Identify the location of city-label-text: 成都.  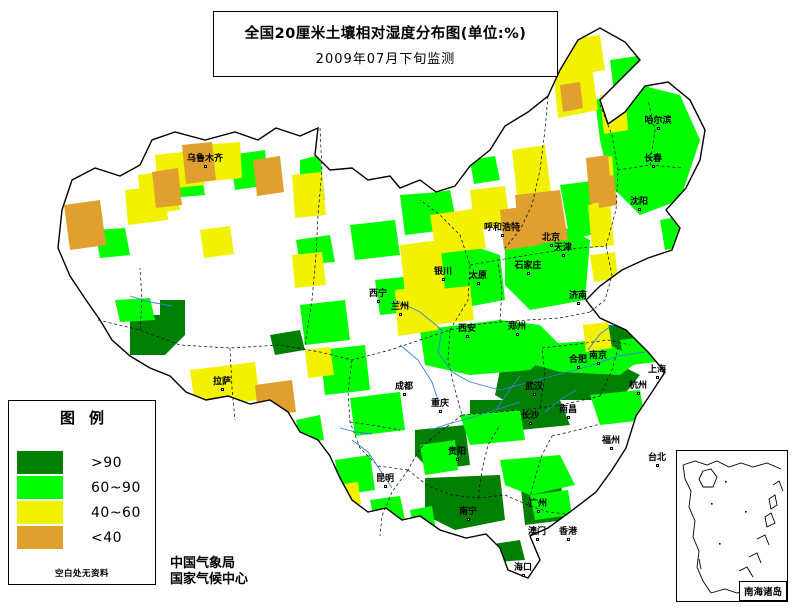
(404, 387).